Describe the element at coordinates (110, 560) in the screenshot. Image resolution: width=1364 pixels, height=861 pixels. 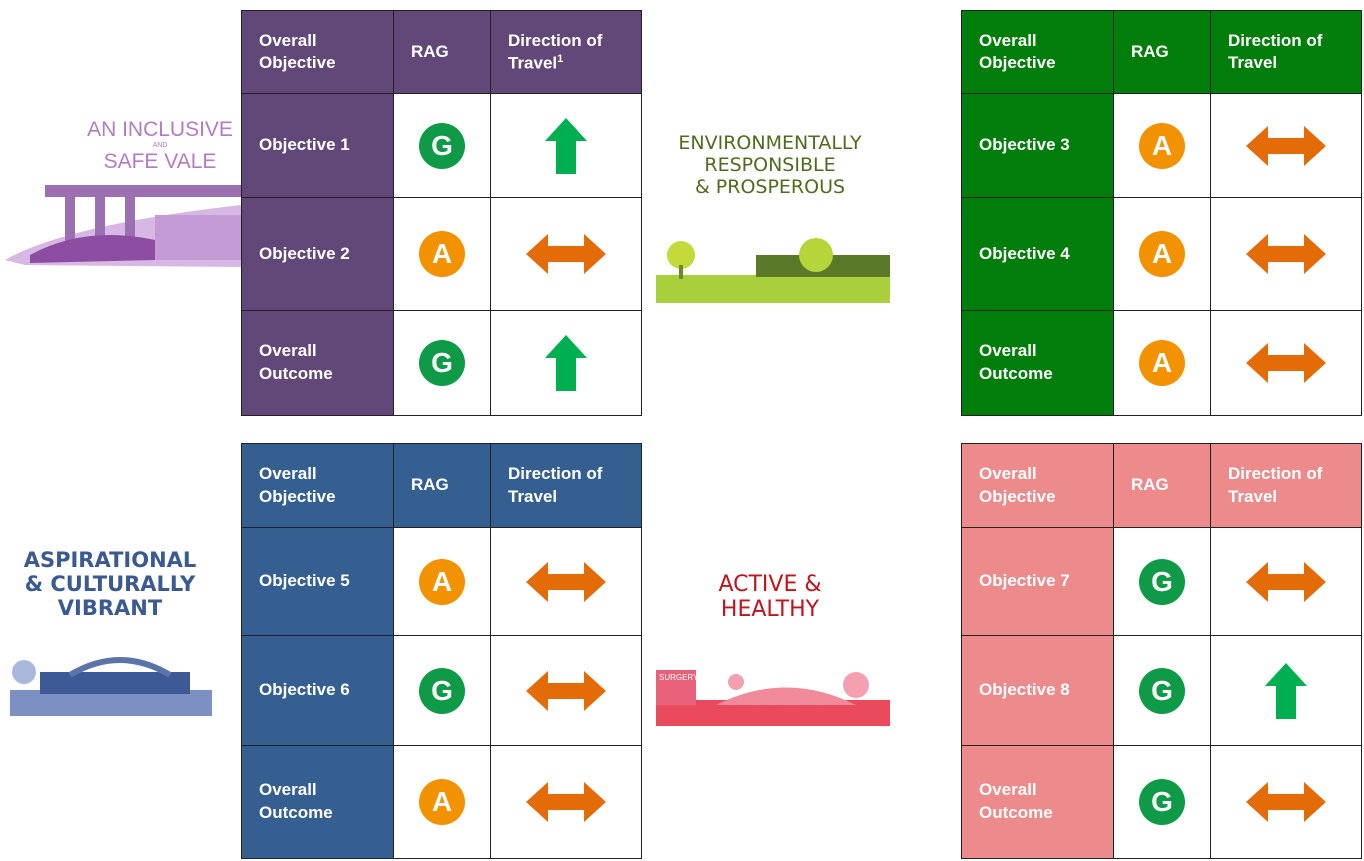
I see `label-line: ASPIRATIONAL` at that location.